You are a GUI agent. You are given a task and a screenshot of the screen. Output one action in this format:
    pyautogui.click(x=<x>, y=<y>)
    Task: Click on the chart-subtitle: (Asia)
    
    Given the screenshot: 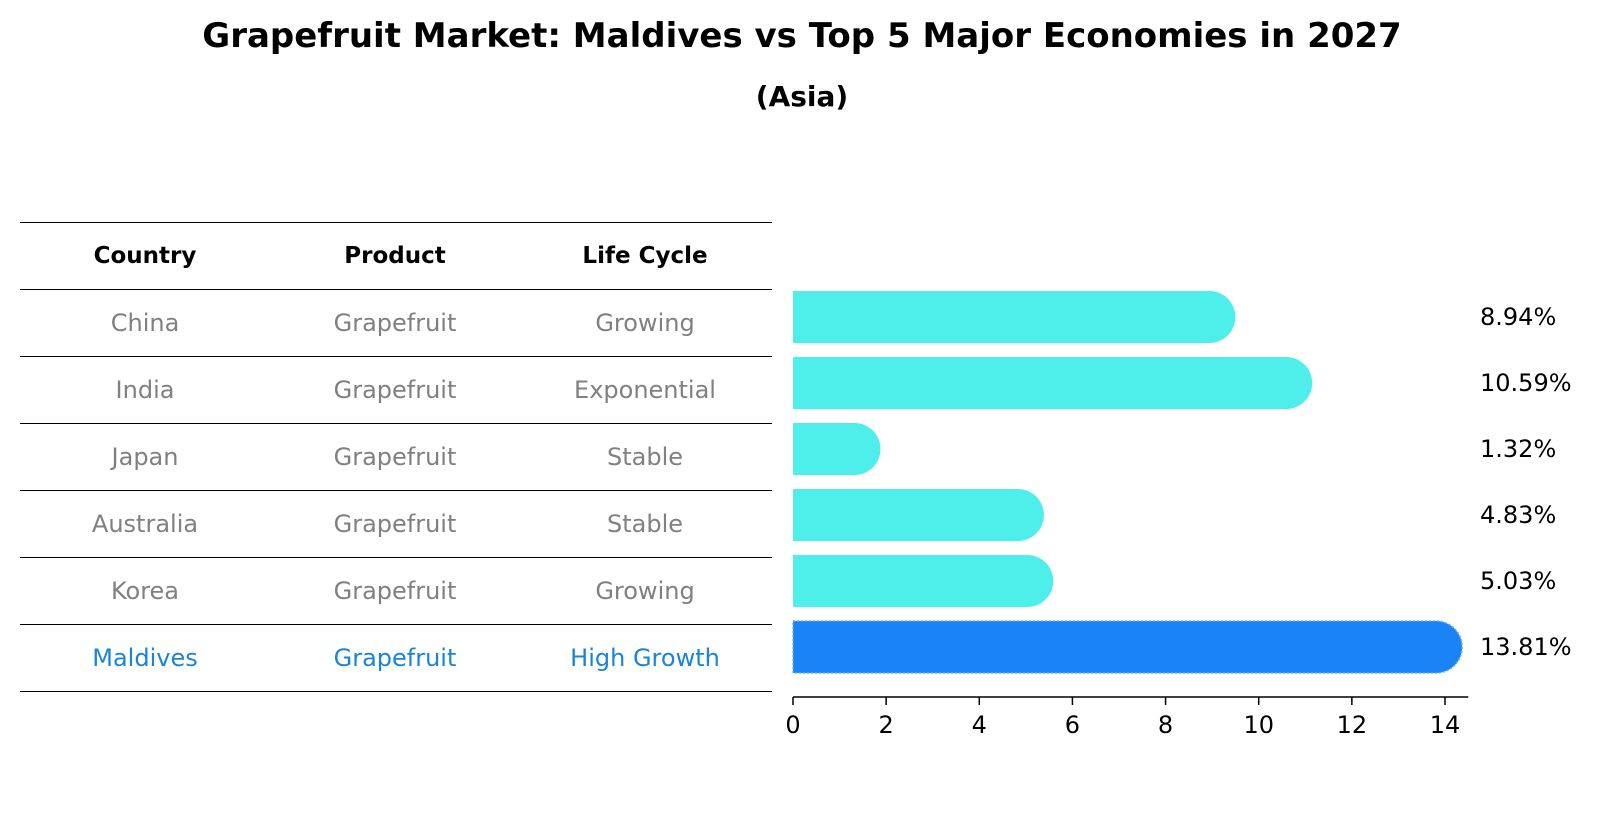 What is the action you would take?
    pyautogui.click(x=802, y=96)
    